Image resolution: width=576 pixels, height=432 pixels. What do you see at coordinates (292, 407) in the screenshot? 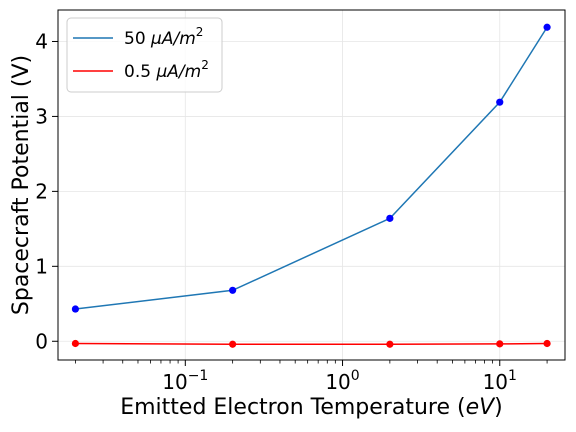
I see `x-axis-label-prefix: Emitted Electron Temperature (` at bounding box center [292, 407].